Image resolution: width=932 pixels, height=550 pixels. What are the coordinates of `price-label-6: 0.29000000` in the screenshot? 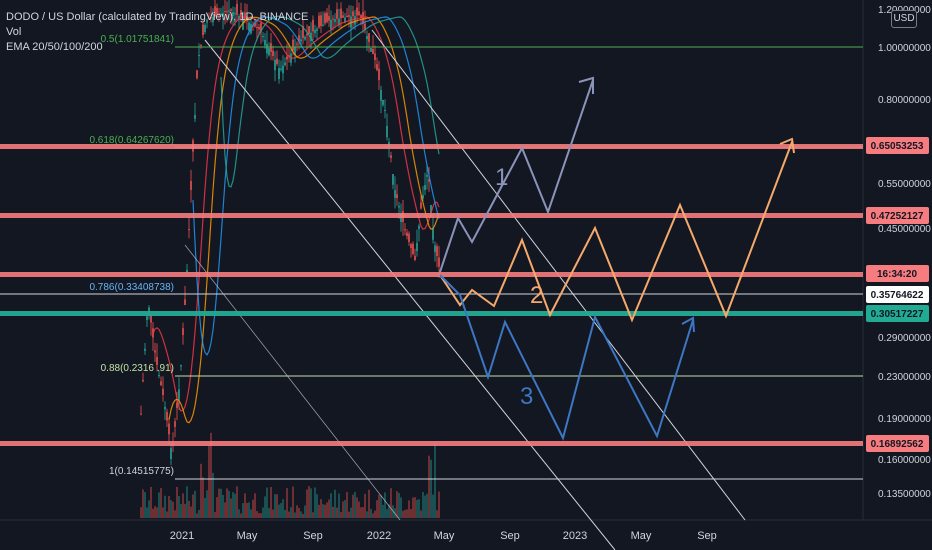 It's located at (904, 338).